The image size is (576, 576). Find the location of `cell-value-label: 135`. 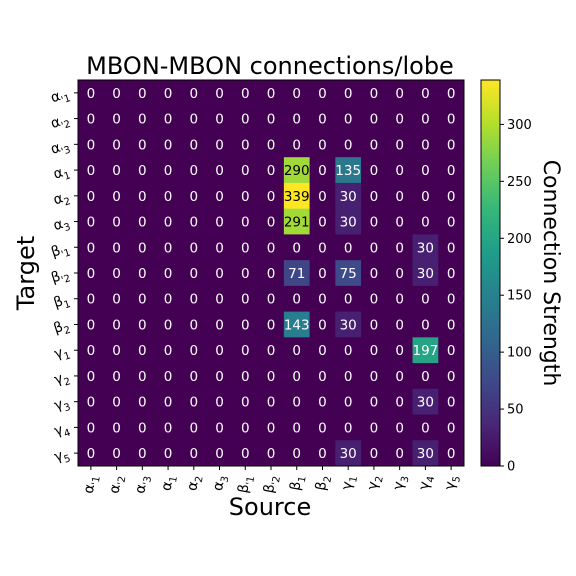

cell-value-label: 135 is located at coordinates (348, 171).